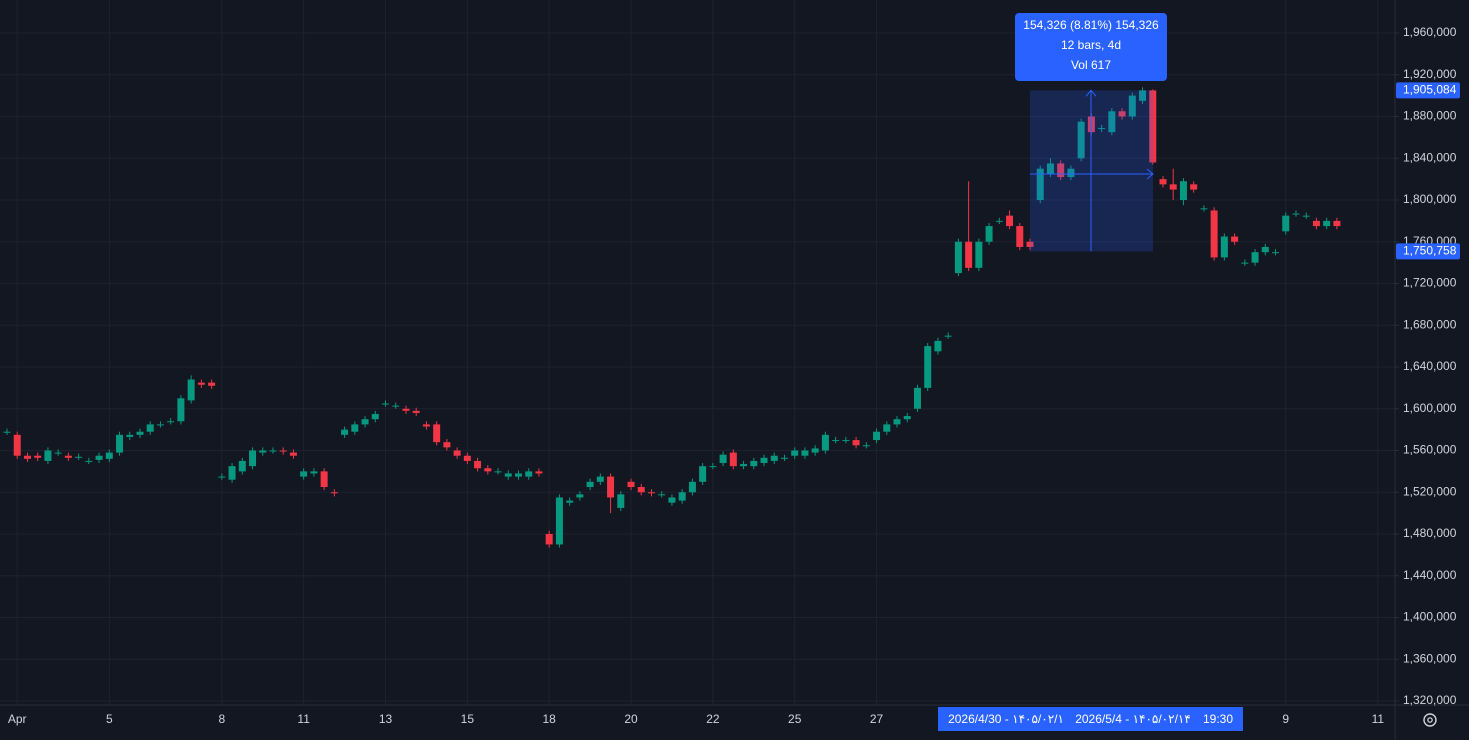 The height and width of the screenshot is (740, 1469). I want to click on x-tick-label: 22, so click(713, 719).